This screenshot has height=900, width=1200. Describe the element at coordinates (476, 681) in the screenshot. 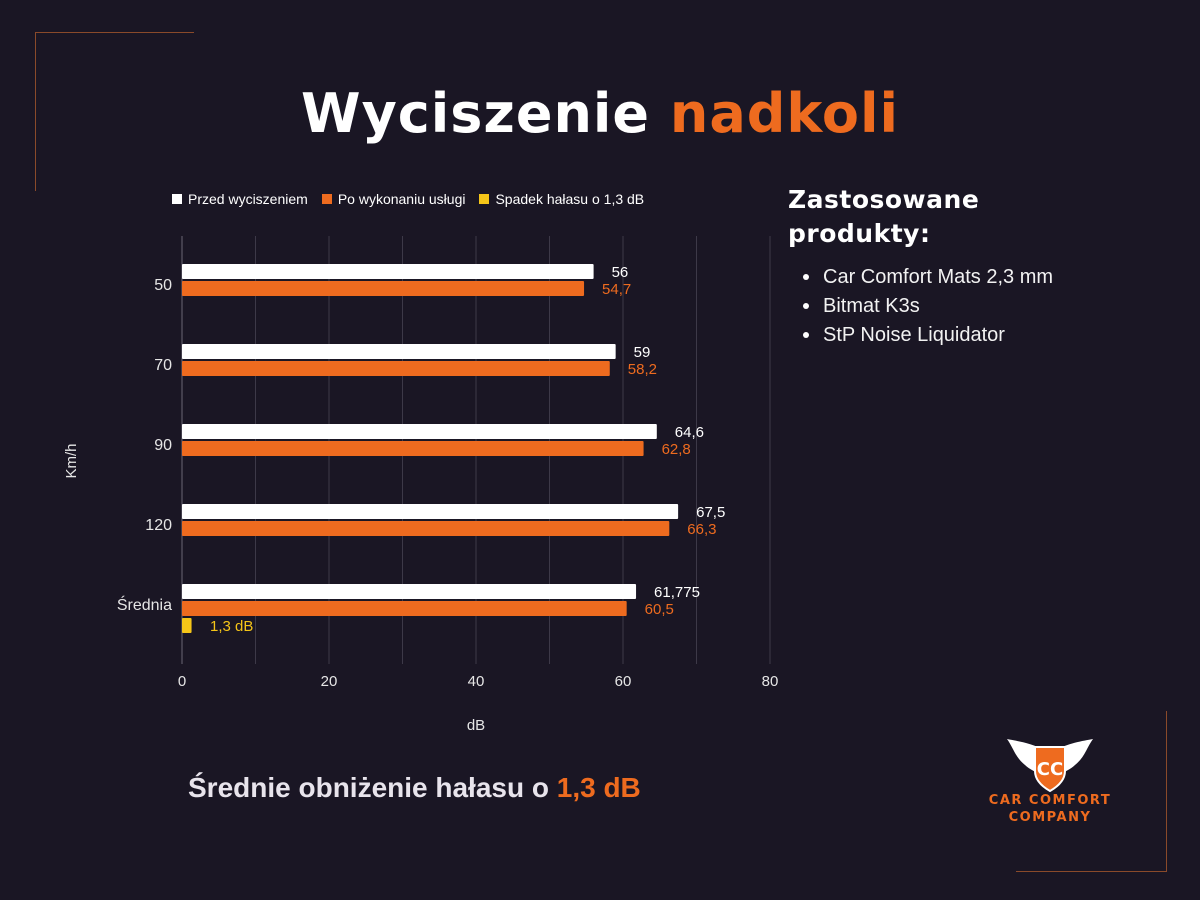

I see `x-tick-label: 40` at that location.